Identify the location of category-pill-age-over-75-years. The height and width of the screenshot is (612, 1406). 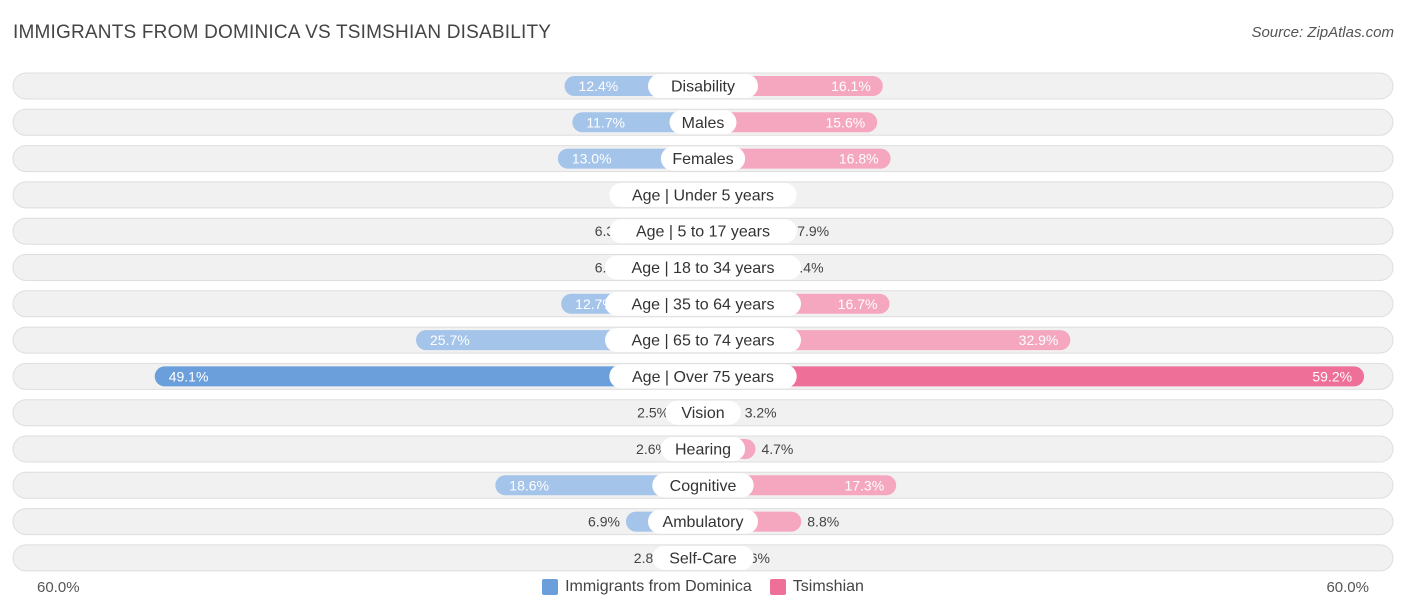
(703, 376).